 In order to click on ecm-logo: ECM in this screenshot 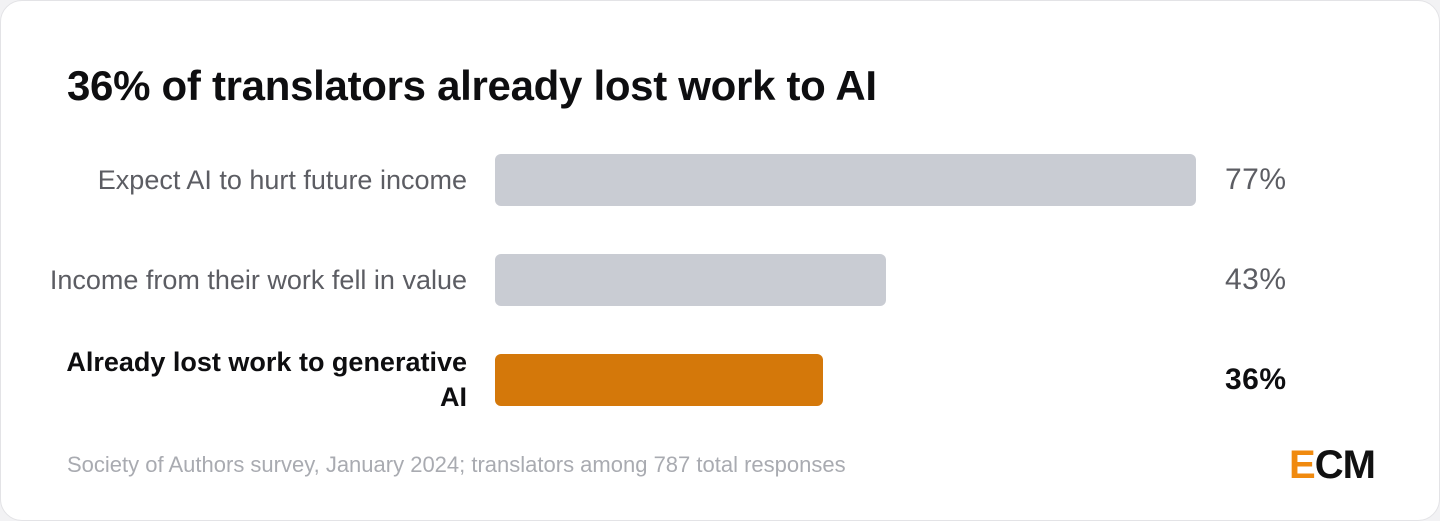, I will do `click(1332, 465)`.